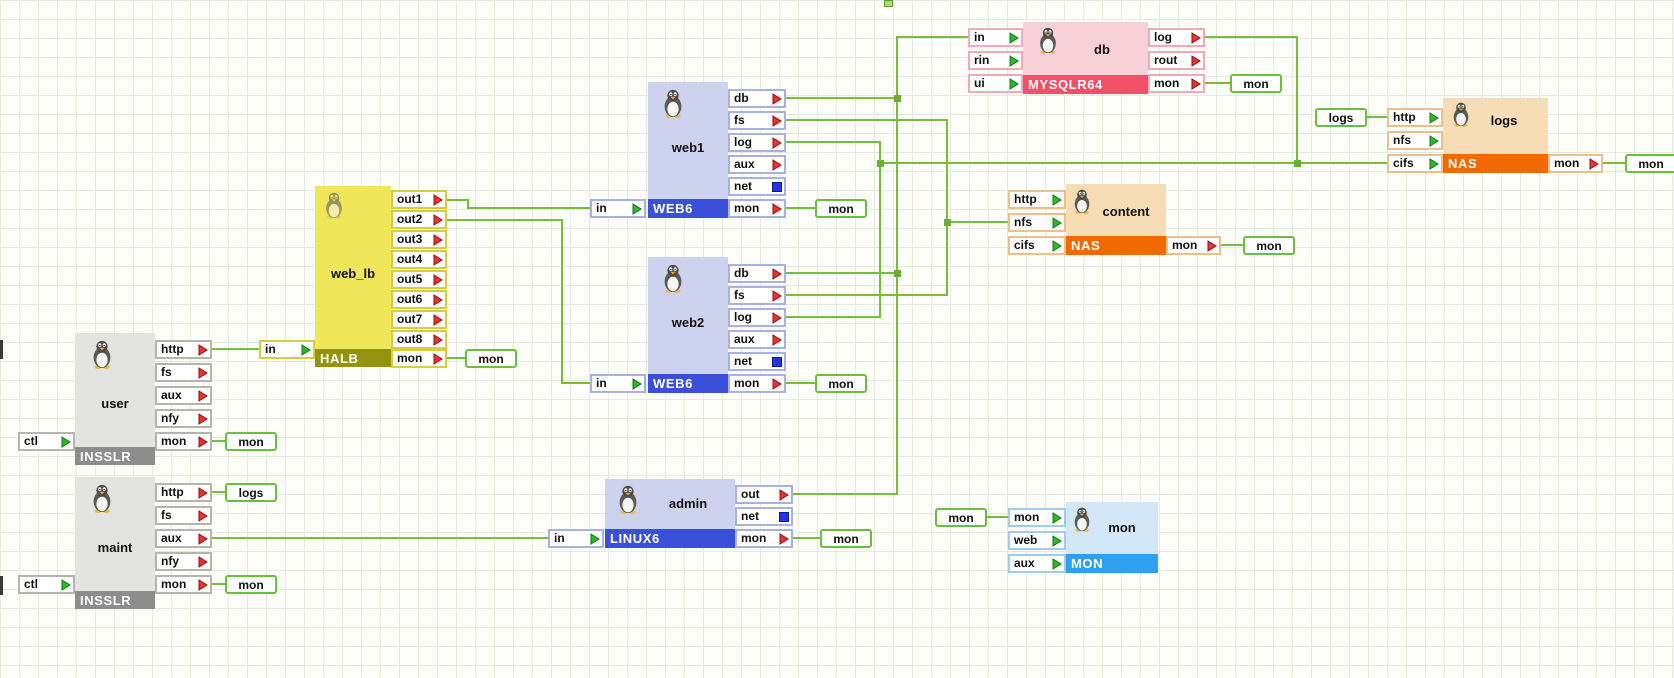 Image resolution: width=1674 pixels, height=678 pixels. I want to click on port-web_lb-out7-out: out7, so click(419, 319).